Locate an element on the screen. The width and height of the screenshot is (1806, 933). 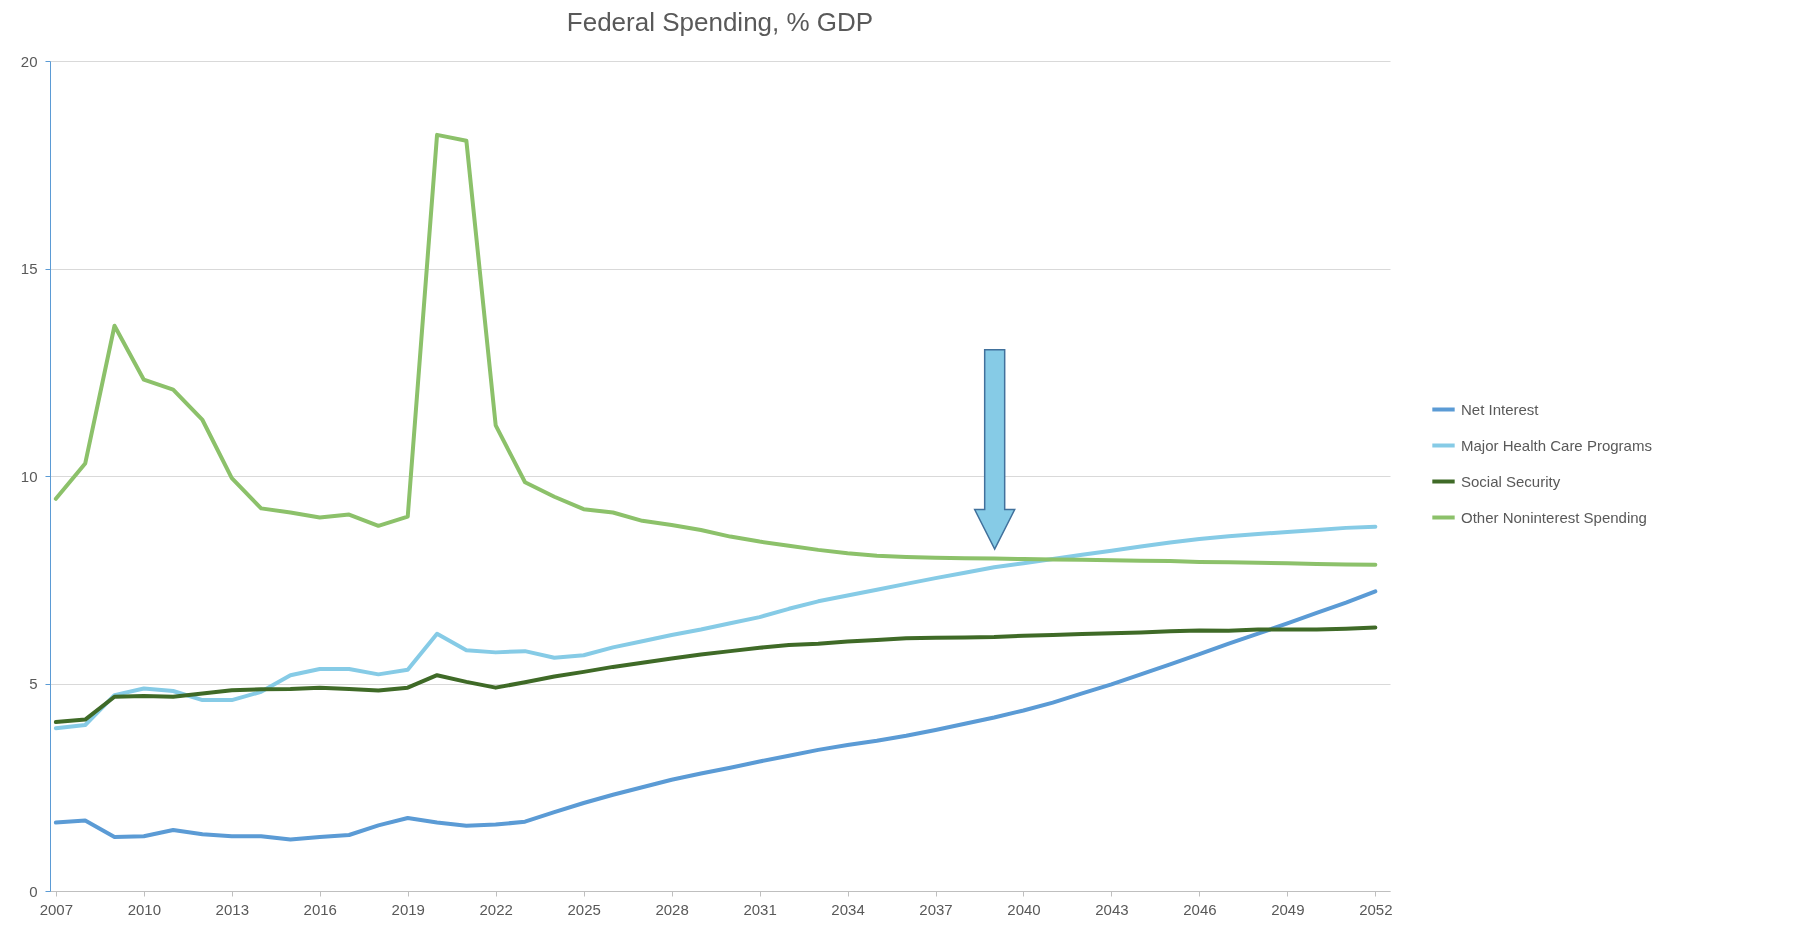
x-tick-label: 2049 is located at coordinates (1288, 909).